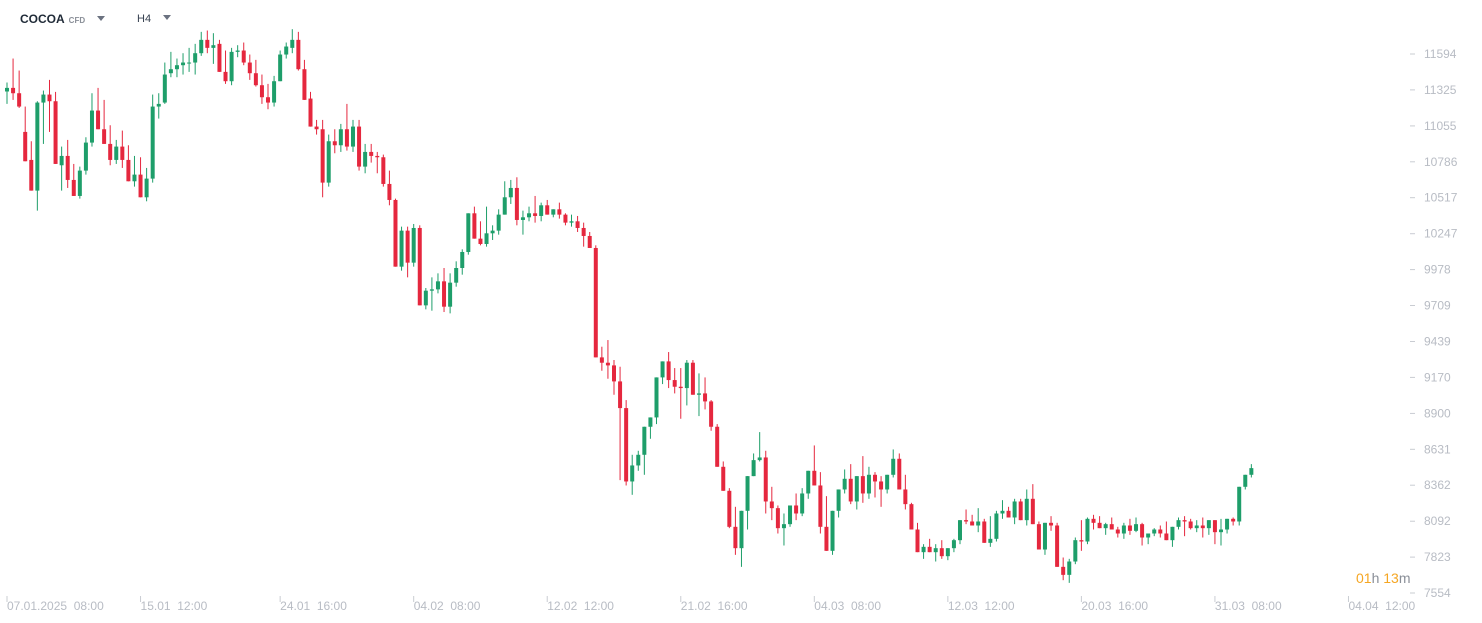  Describe the element at coordinates (63, 19) in the screenshot. I see `symbol-selector: COCOA CFD` at that location.